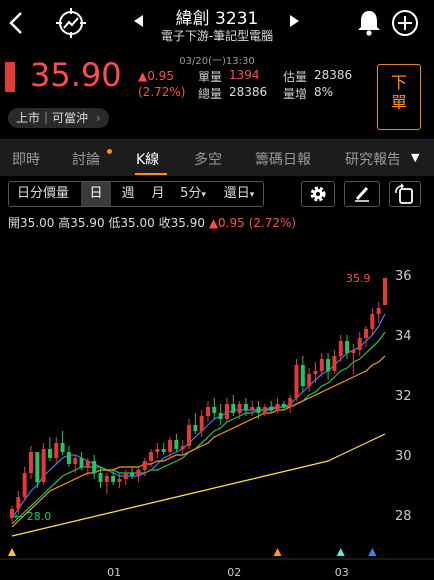 Image resolution: width=434 pixels, height=580 pixels. I want to click on tab-bar: 即時 討論 K線 多空 籌碼日報 研究報告 ▼, so click(217, 157).